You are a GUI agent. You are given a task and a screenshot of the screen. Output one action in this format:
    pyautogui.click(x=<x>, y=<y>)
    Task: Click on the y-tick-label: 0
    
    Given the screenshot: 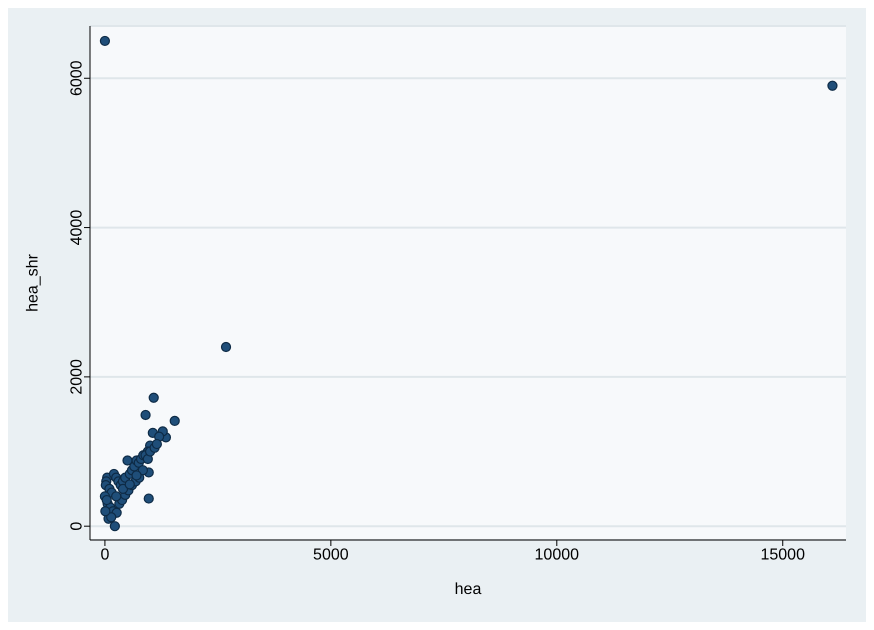 What is the action you would take?
    pyautogui.click(x=77, y=526)
    